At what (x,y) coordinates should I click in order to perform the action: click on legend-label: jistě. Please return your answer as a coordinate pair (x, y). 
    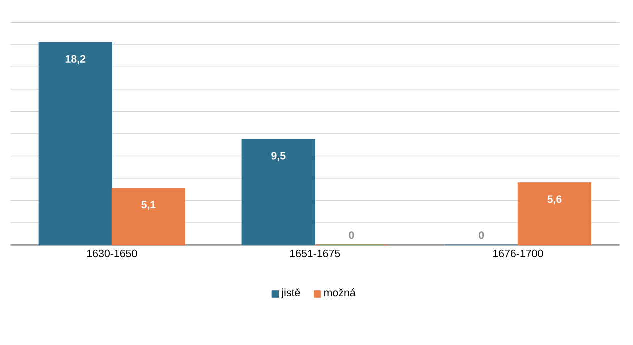
    Looking at the image, I should click on (290, 293).